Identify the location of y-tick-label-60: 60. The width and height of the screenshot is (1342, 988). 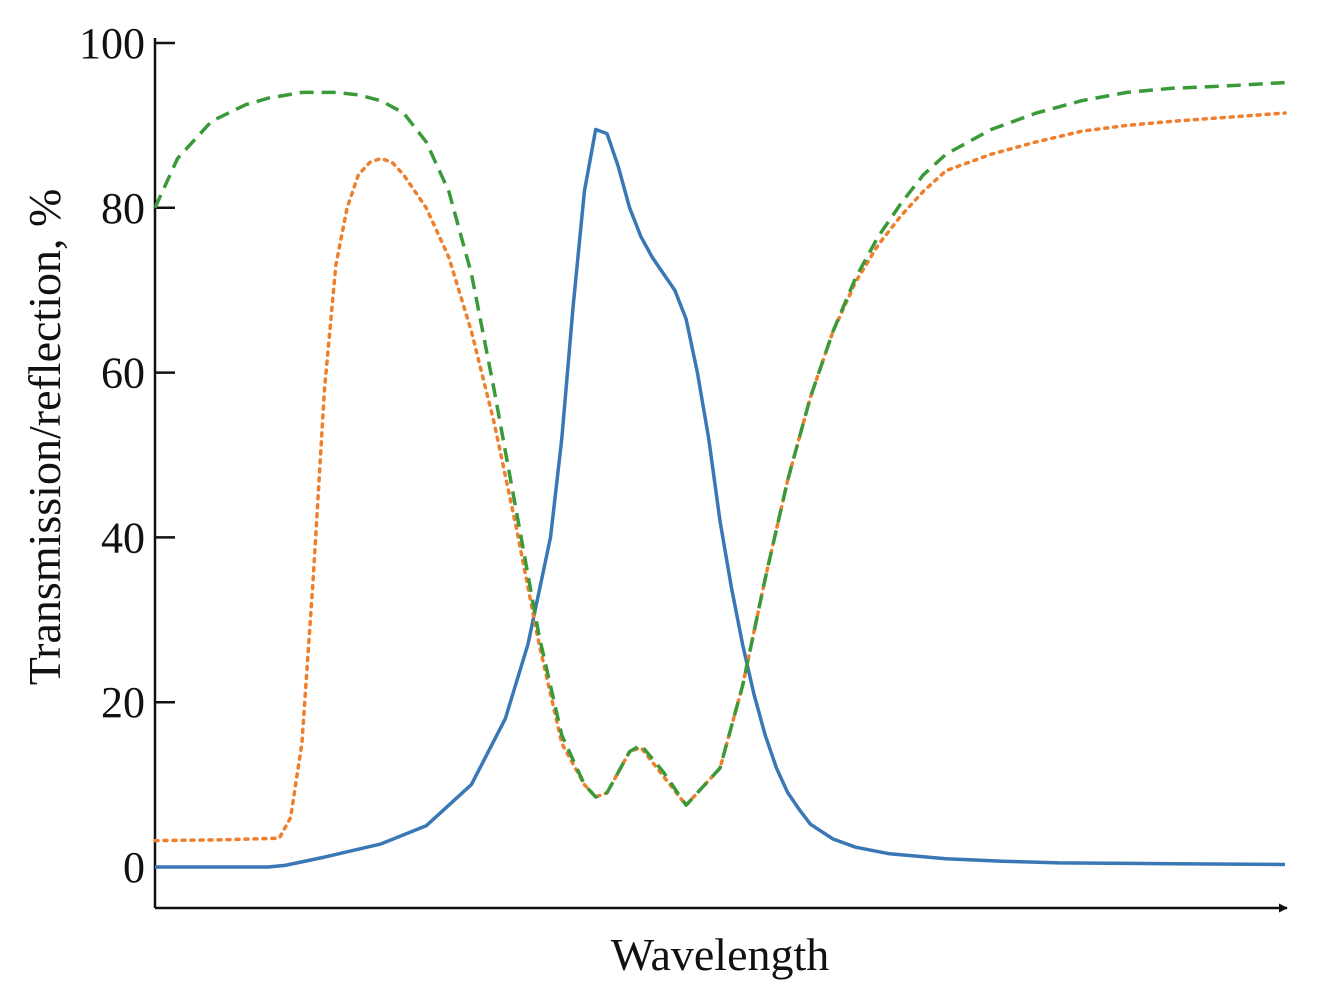
(123, 373).